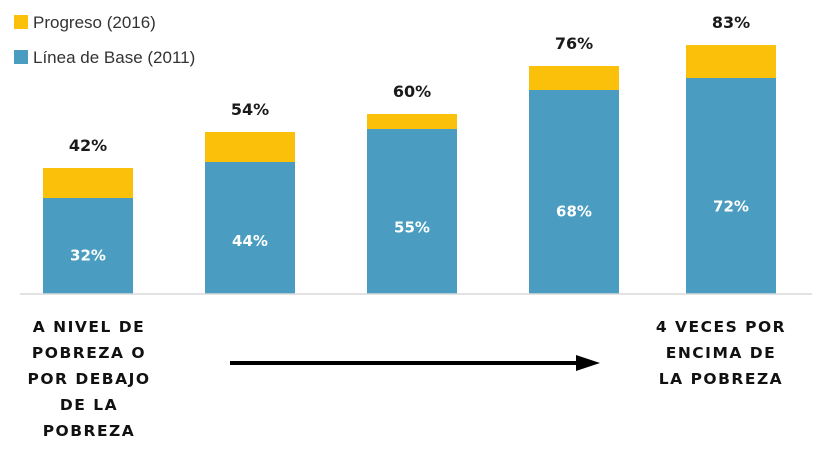 Image resolution: width=820 pixels, height=468 pixels. What do you see at coordinates (88, 145) in the screenshot?
I see `data-label-total-1: 42%` at bounding box center [88, 145].